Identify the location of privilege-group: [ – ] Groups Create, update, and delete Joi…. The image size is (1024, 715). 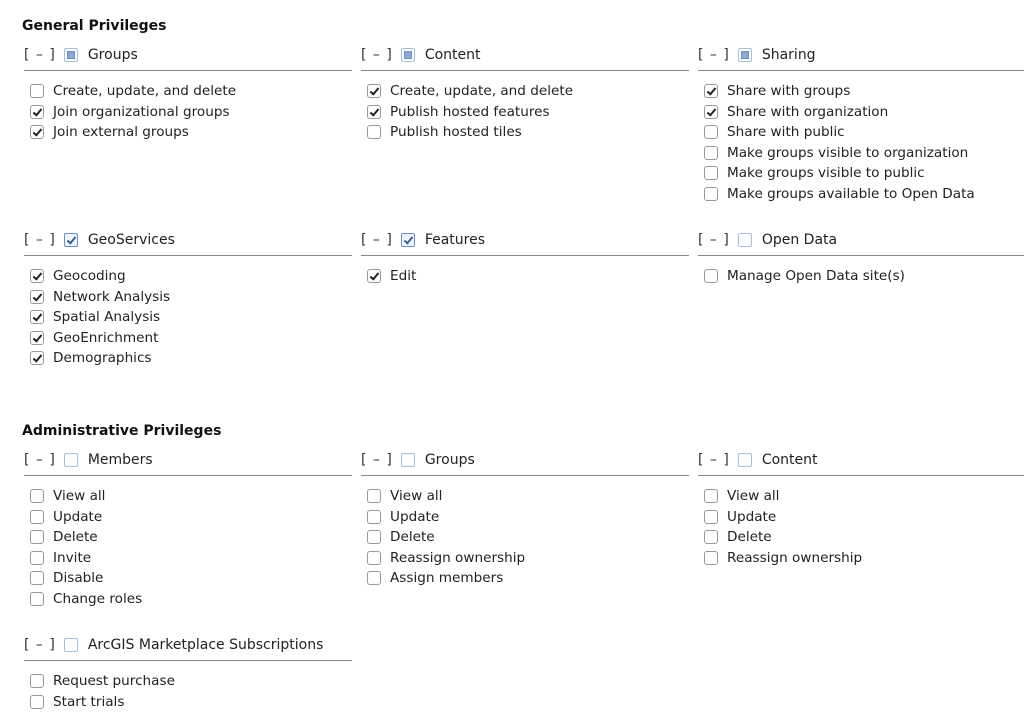
(188, 93).